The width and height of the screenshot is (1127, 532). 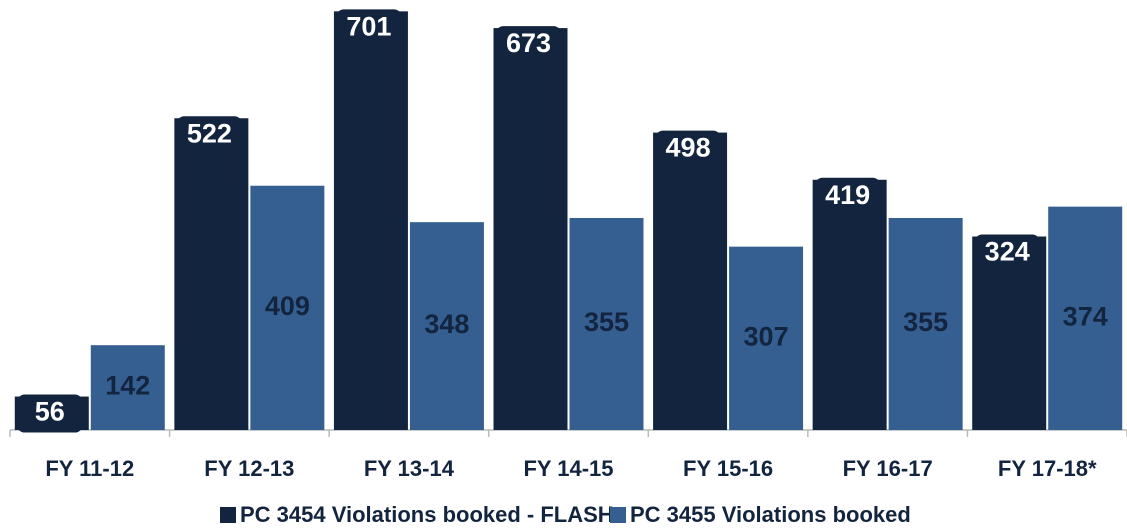 I want to click on x-tick-label: FY 15-16, so click(x=728, y=468).